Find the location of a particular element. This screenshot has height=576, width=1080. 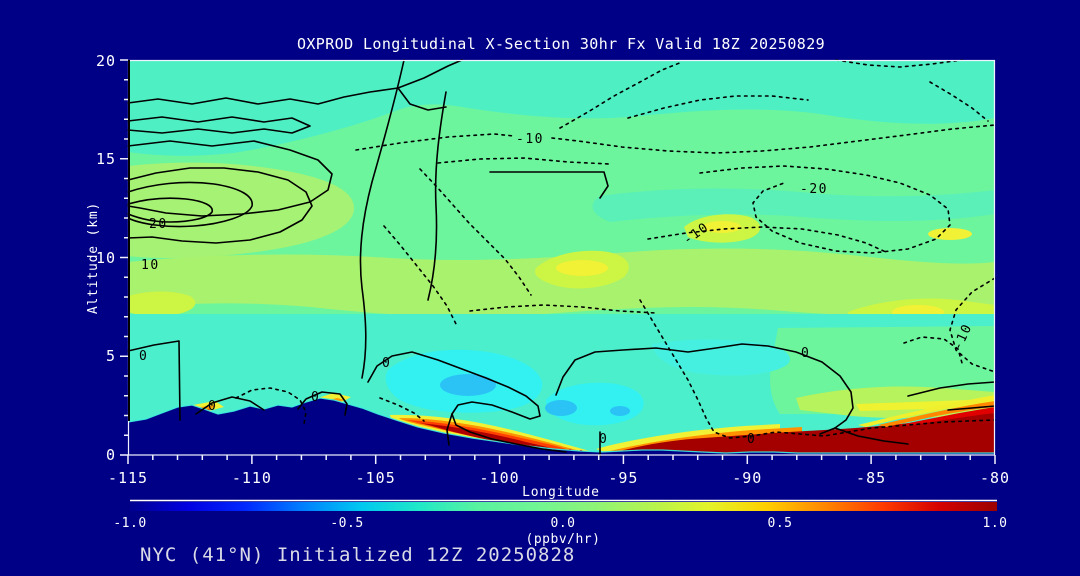

colorbar-unit-label: (ppbv/hr) is located at coordinates (563, 539).